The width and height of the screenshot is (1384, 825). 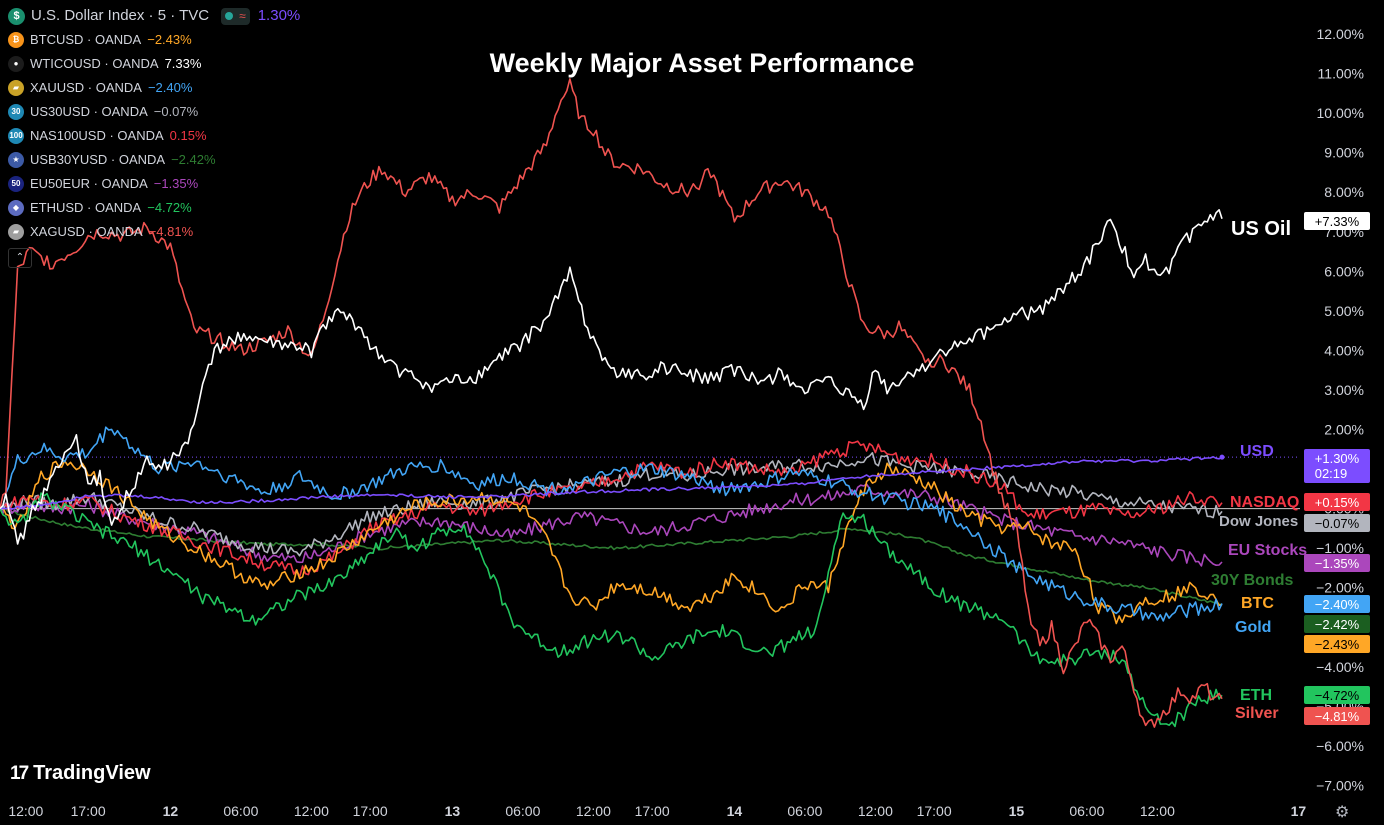 I want to click on legend-symbol: XAGUSD · OANDA, so click(x=86, y=231).